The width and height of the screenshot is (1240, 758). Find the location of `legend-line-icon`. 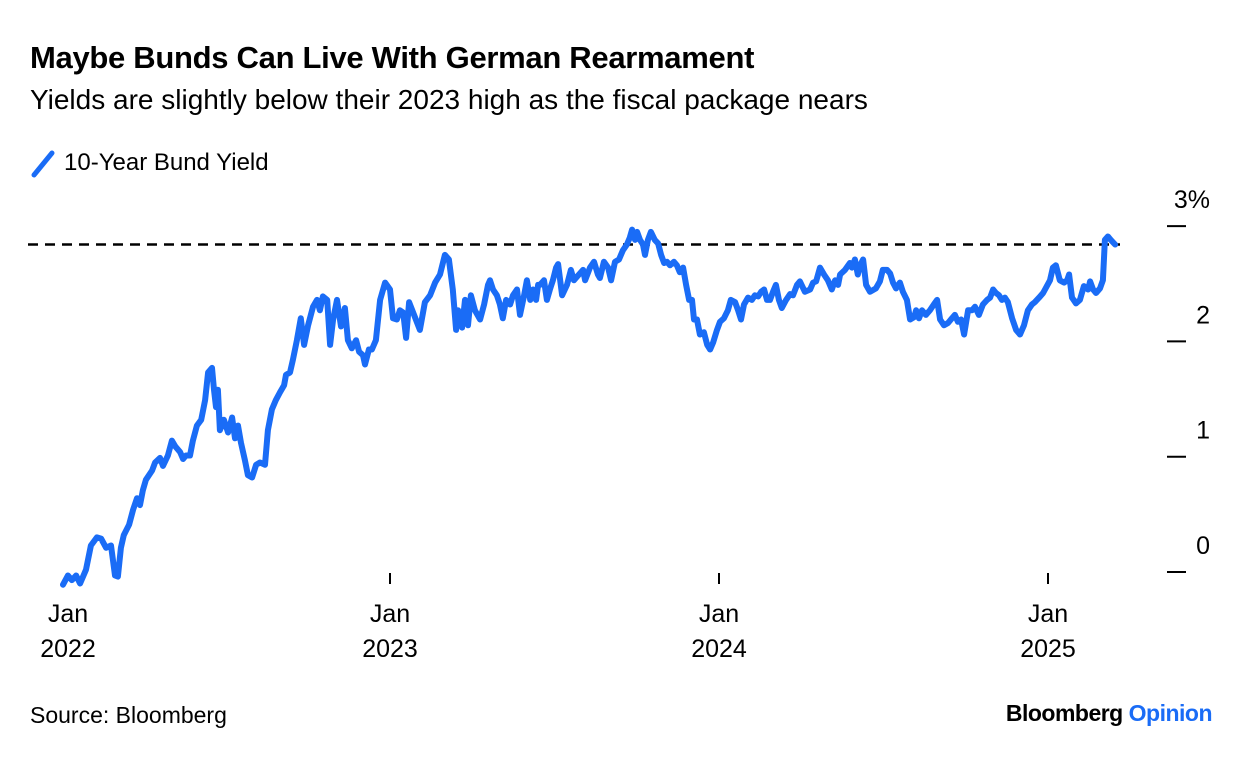

legend-line-icon is located at coordinates (43, 164).